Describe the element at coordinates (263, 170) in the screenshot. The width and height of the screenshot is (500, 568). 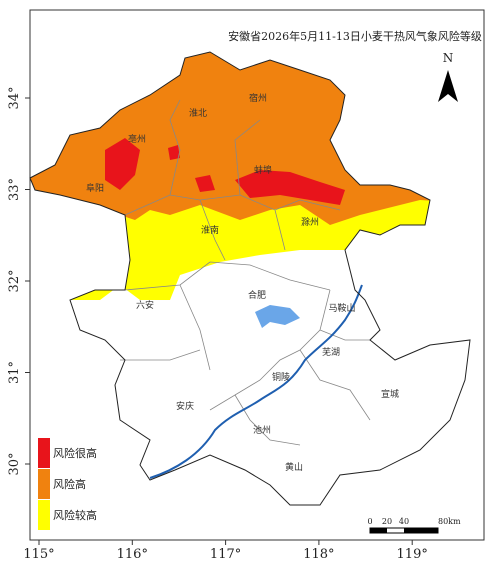
I see `city-label: 蚌埠` at that location.